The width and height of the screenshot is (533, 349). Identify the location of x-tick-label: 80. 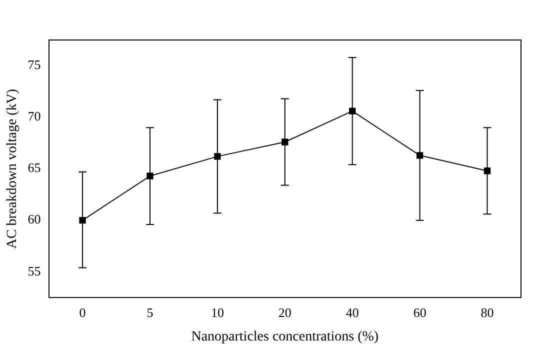
(487, 312).